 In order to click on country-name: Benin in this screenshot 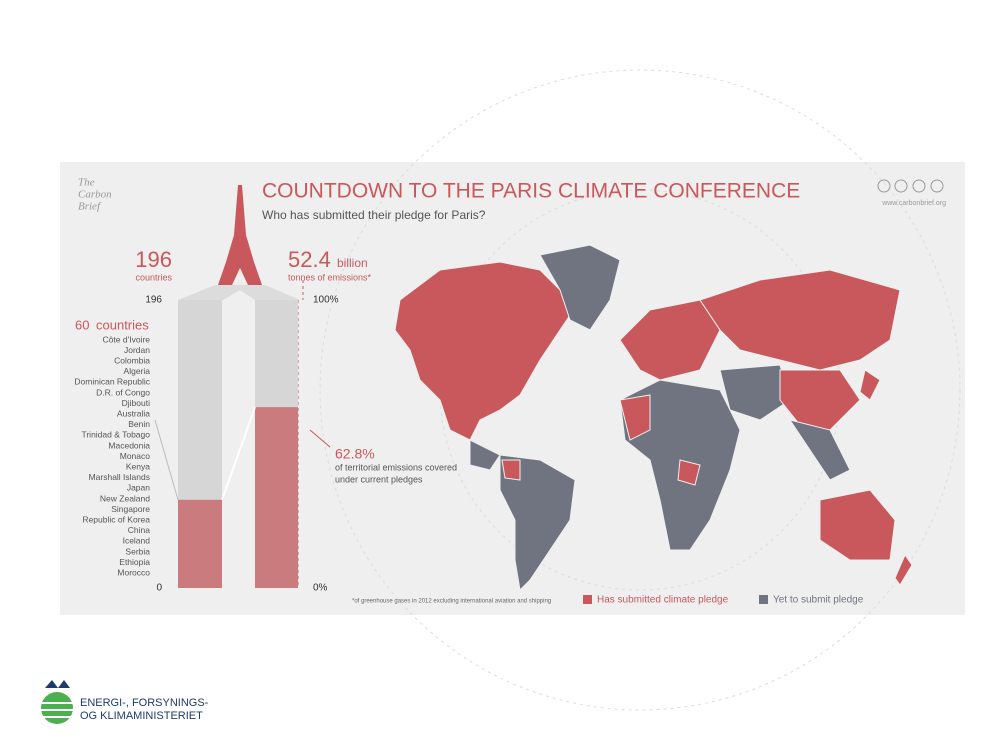, I will do `click(139, 424)`.